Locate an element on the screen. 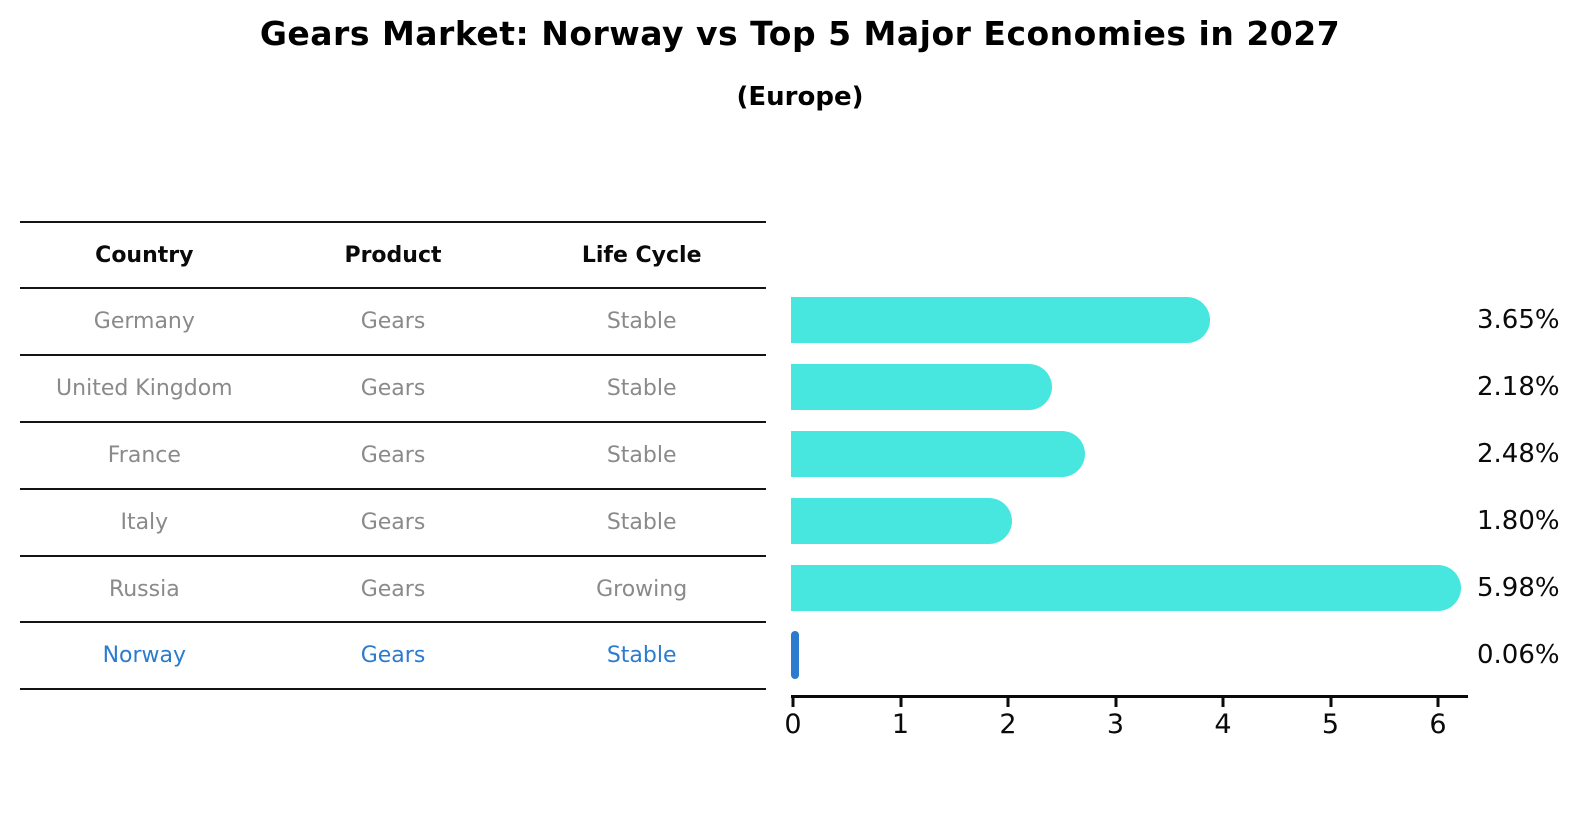 This screenshot has width=1586, height=823. bar-row-germany is located at coordinates (1141, 320).